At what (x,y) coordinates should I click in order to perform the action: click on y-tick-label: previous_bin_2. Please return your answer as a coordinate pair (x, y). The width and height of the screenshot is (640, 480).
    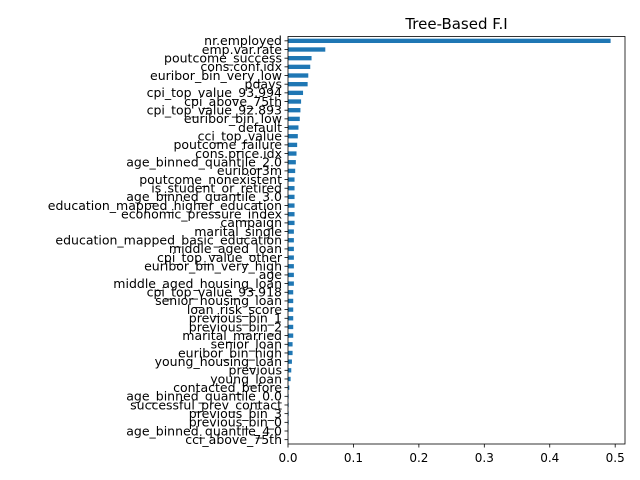
    Looking at the image, I should click on (235, 326).